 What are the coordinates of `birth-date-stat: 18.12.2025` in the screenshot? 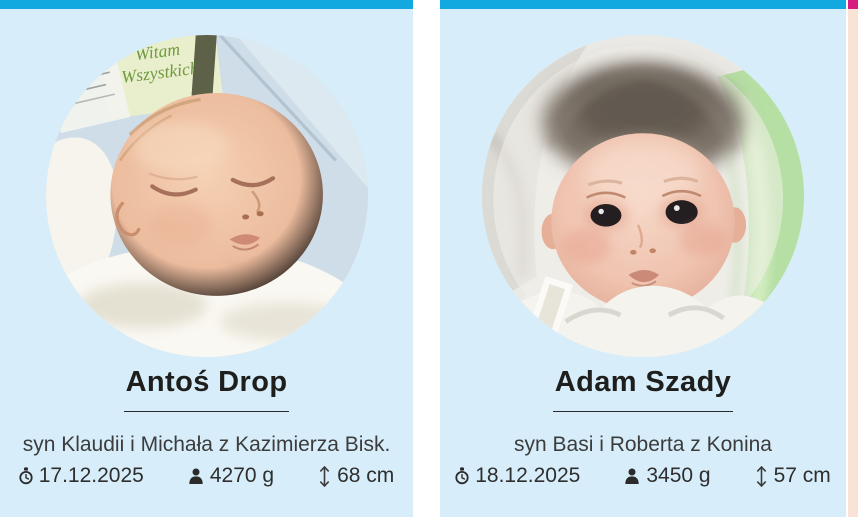 It's located at (517, 476).